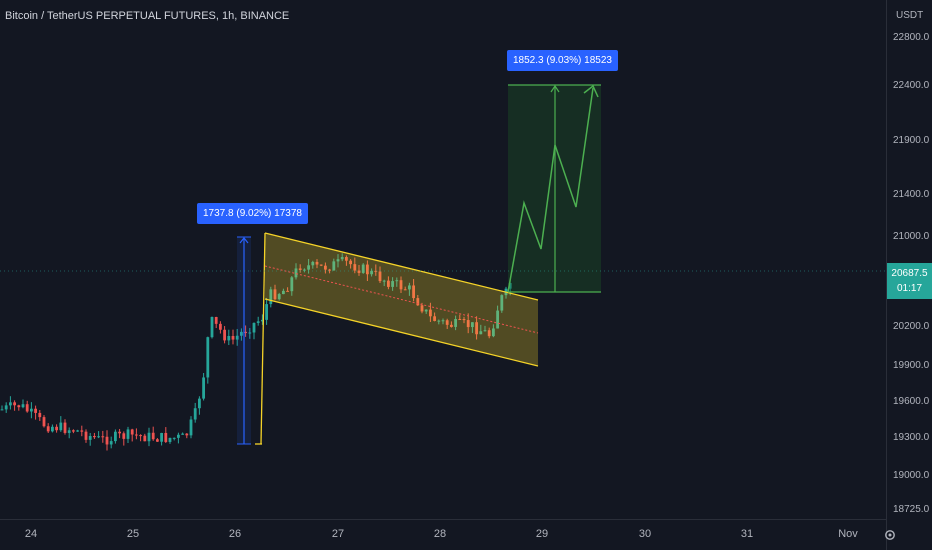  Describe the element at coordinates (909, 273) in the screenshot. I see `current-price: 20687.5` at that location.